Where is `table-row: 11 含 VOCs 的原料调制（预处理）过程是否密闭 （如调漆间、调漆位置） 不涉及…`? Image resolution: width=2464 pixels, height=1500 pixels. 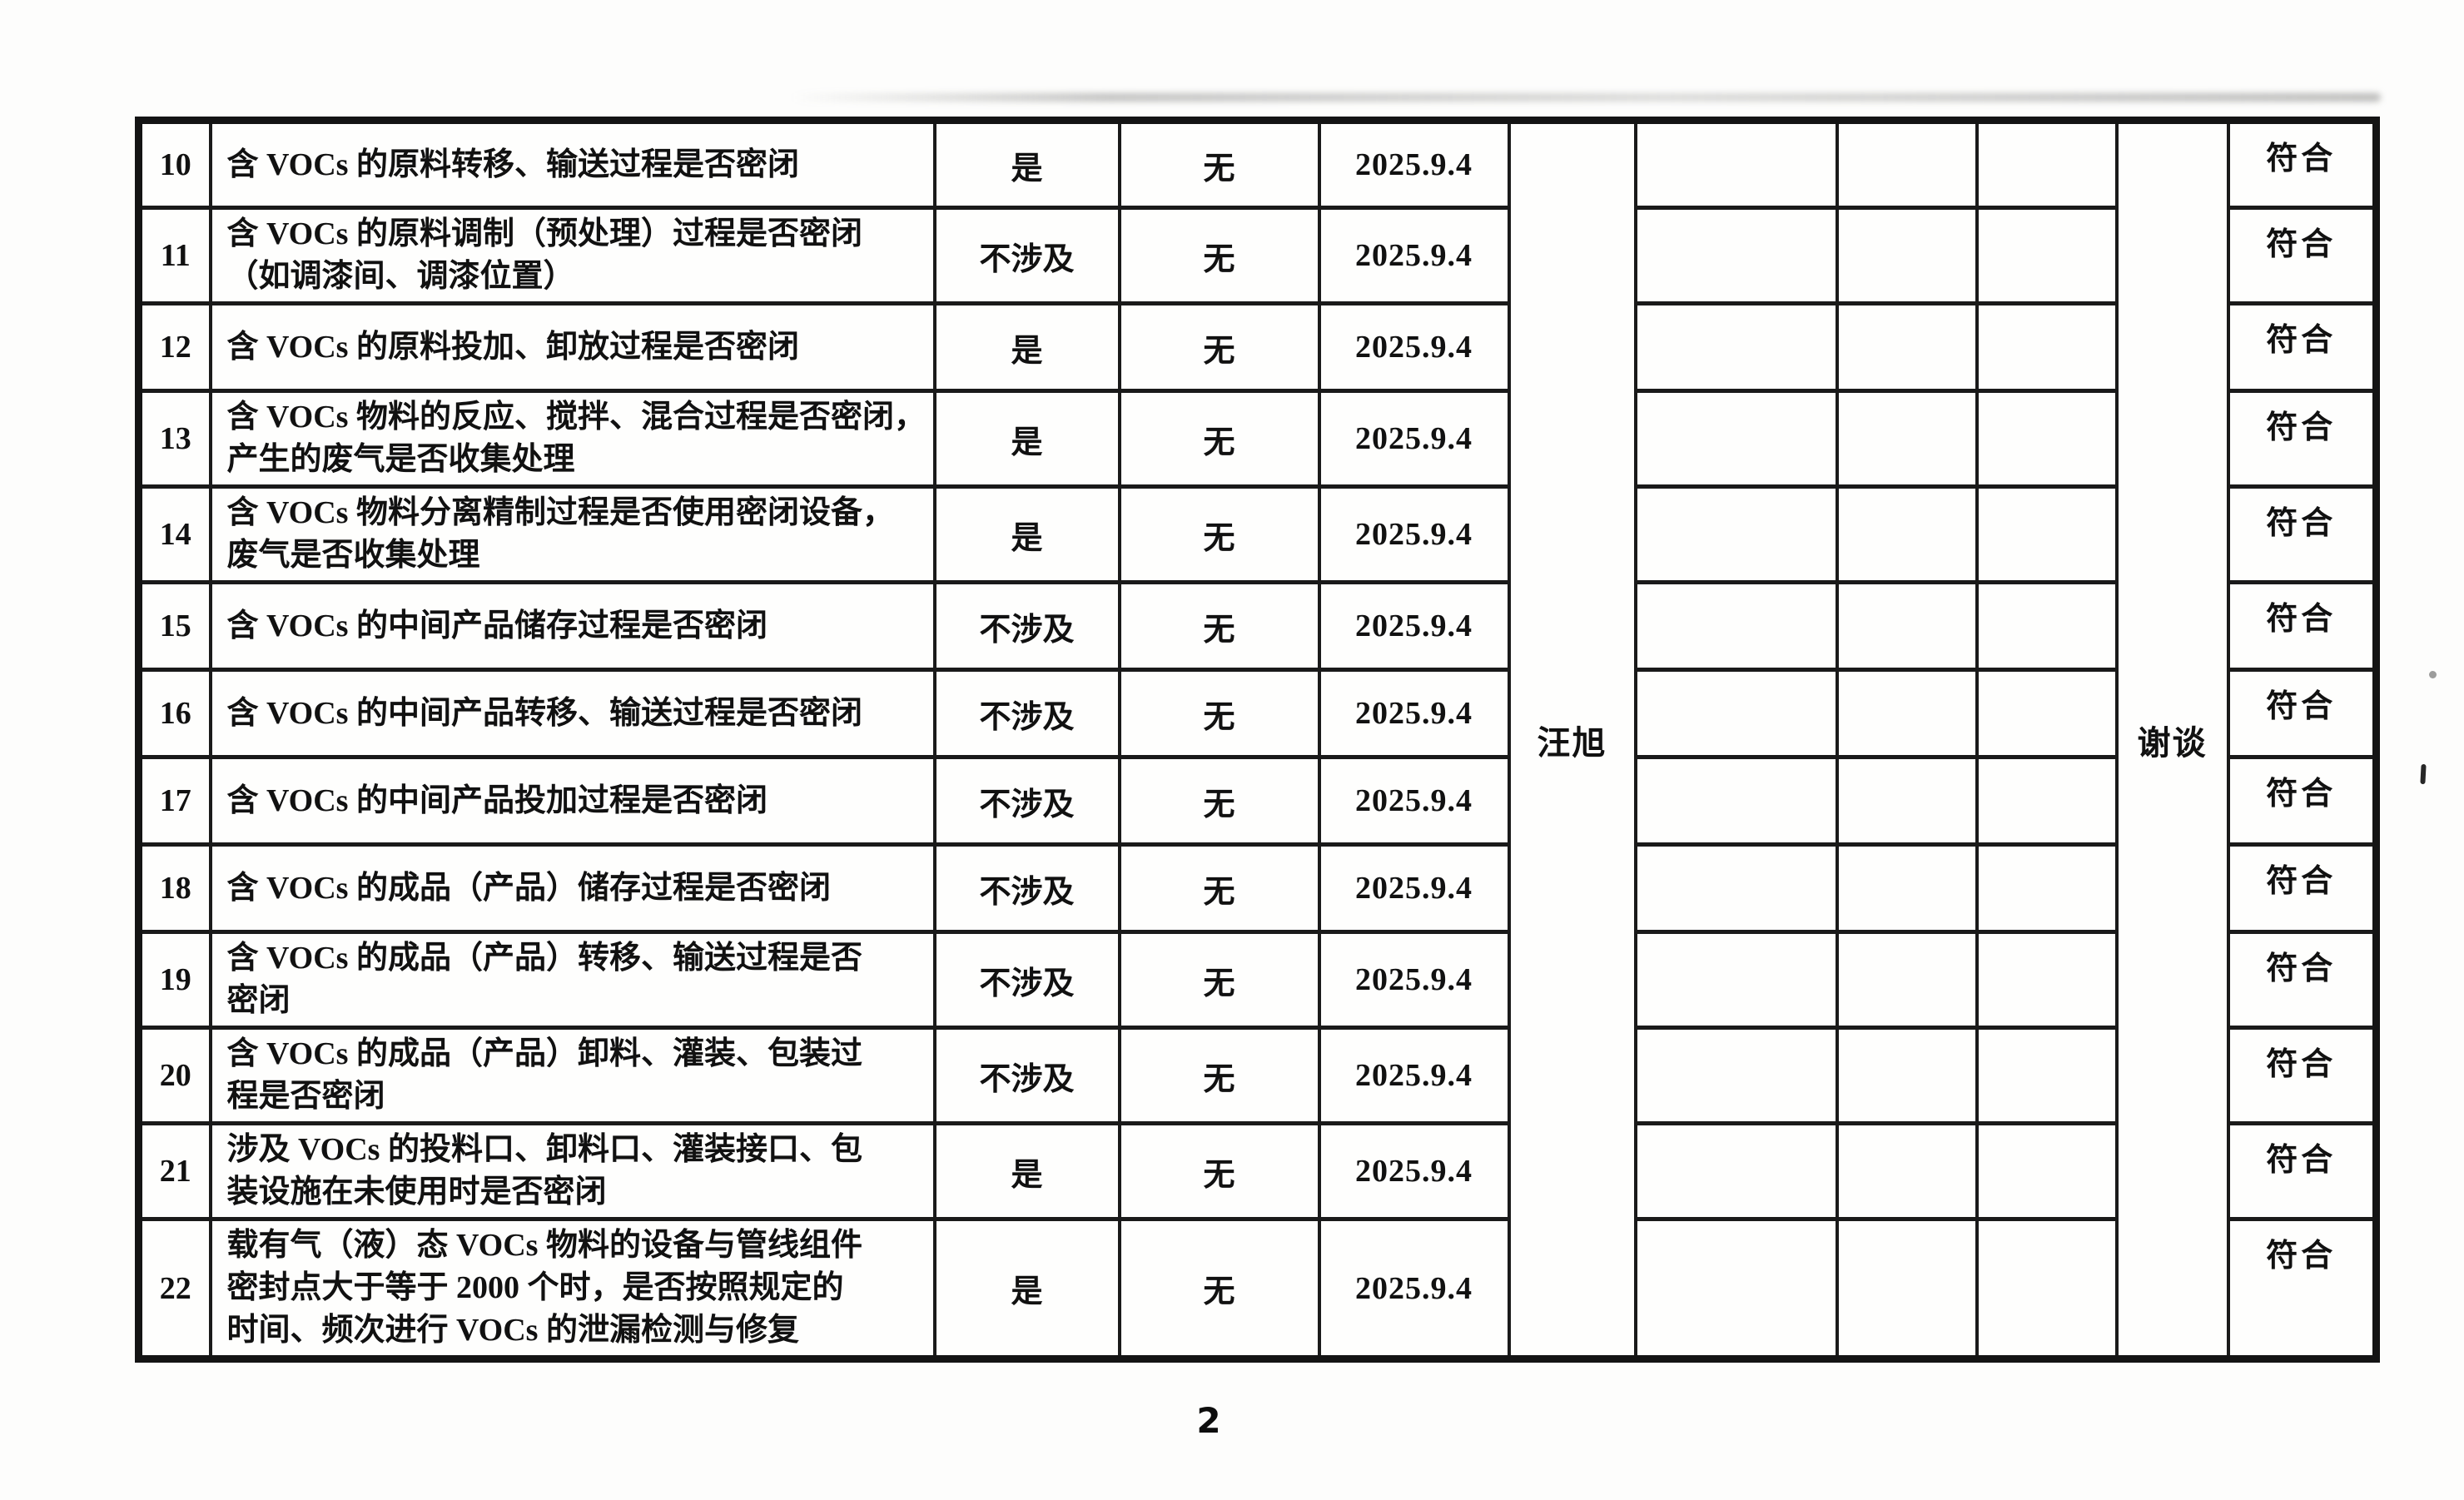 table-row: 11 含 VOCs 的原料调制（预处理）过程是否密闭 （如调漆间、调漆位置） 不涉及… is located at coordinates (1257, 255).